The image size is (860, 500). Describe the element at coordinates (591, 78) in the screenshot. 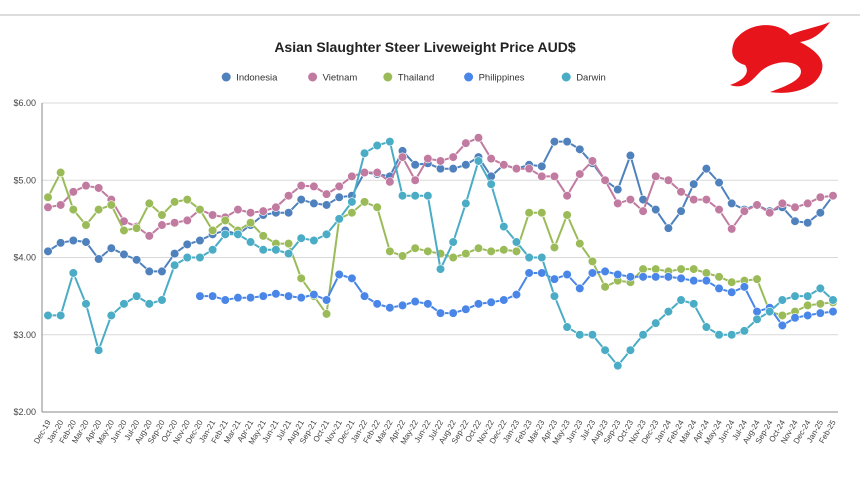

I see `legend-label: Darwin` at that location.